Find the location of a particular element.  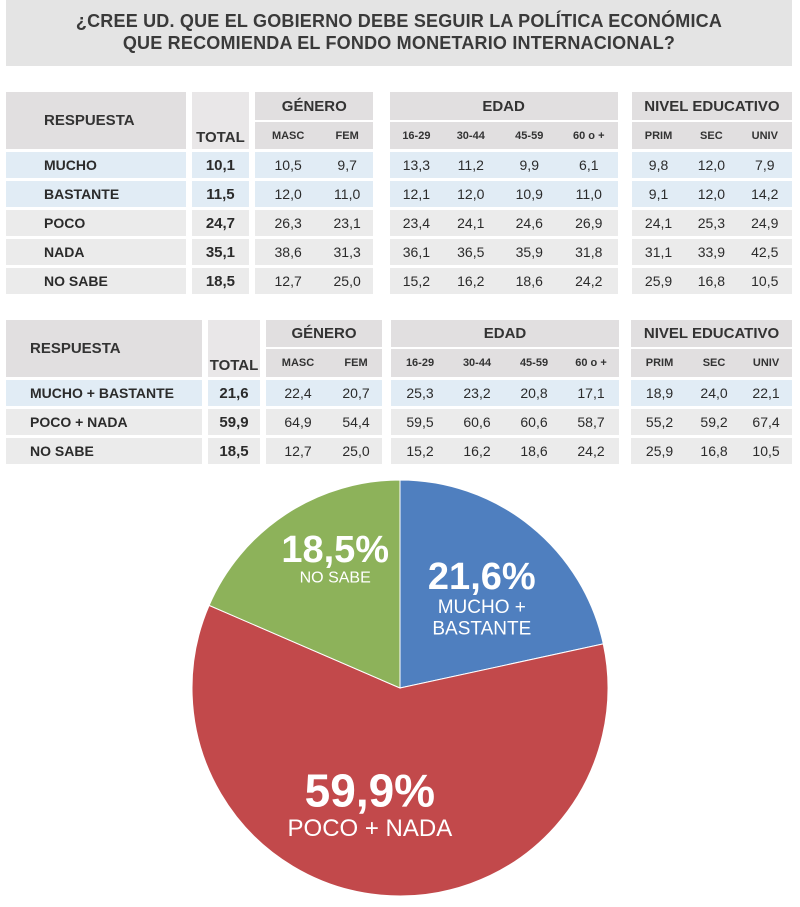

cell-16-29: 36,1 is located at coordinates (416, 252).